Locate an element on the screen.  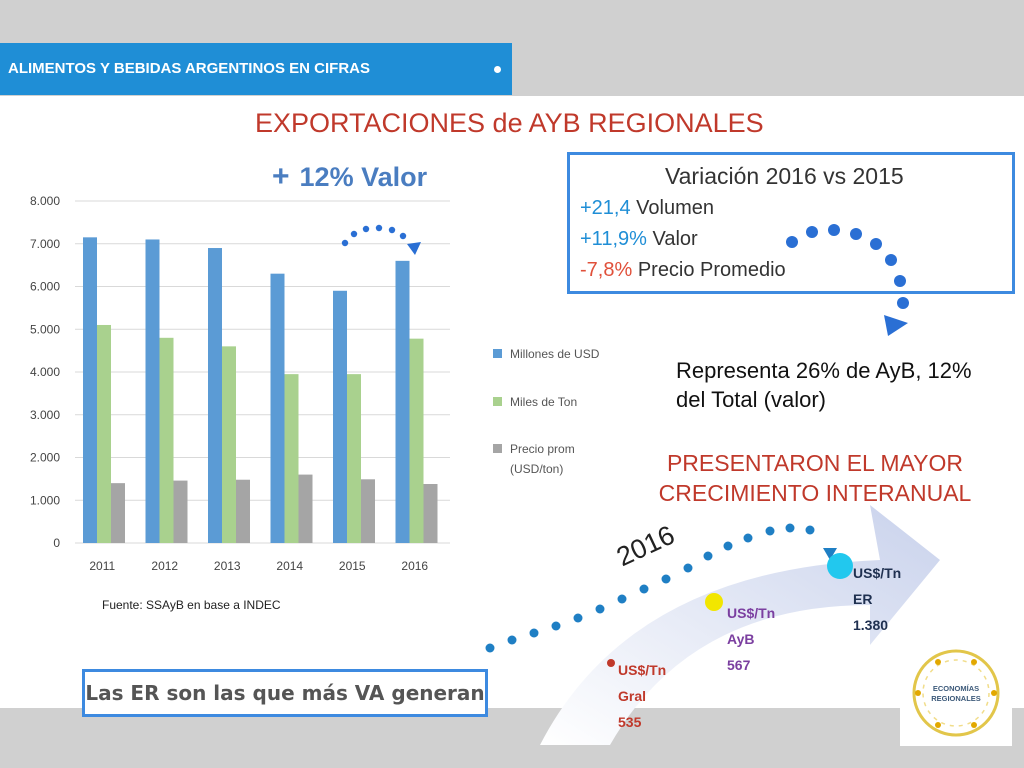
marker-ayb is located at coordinates (714, 602).